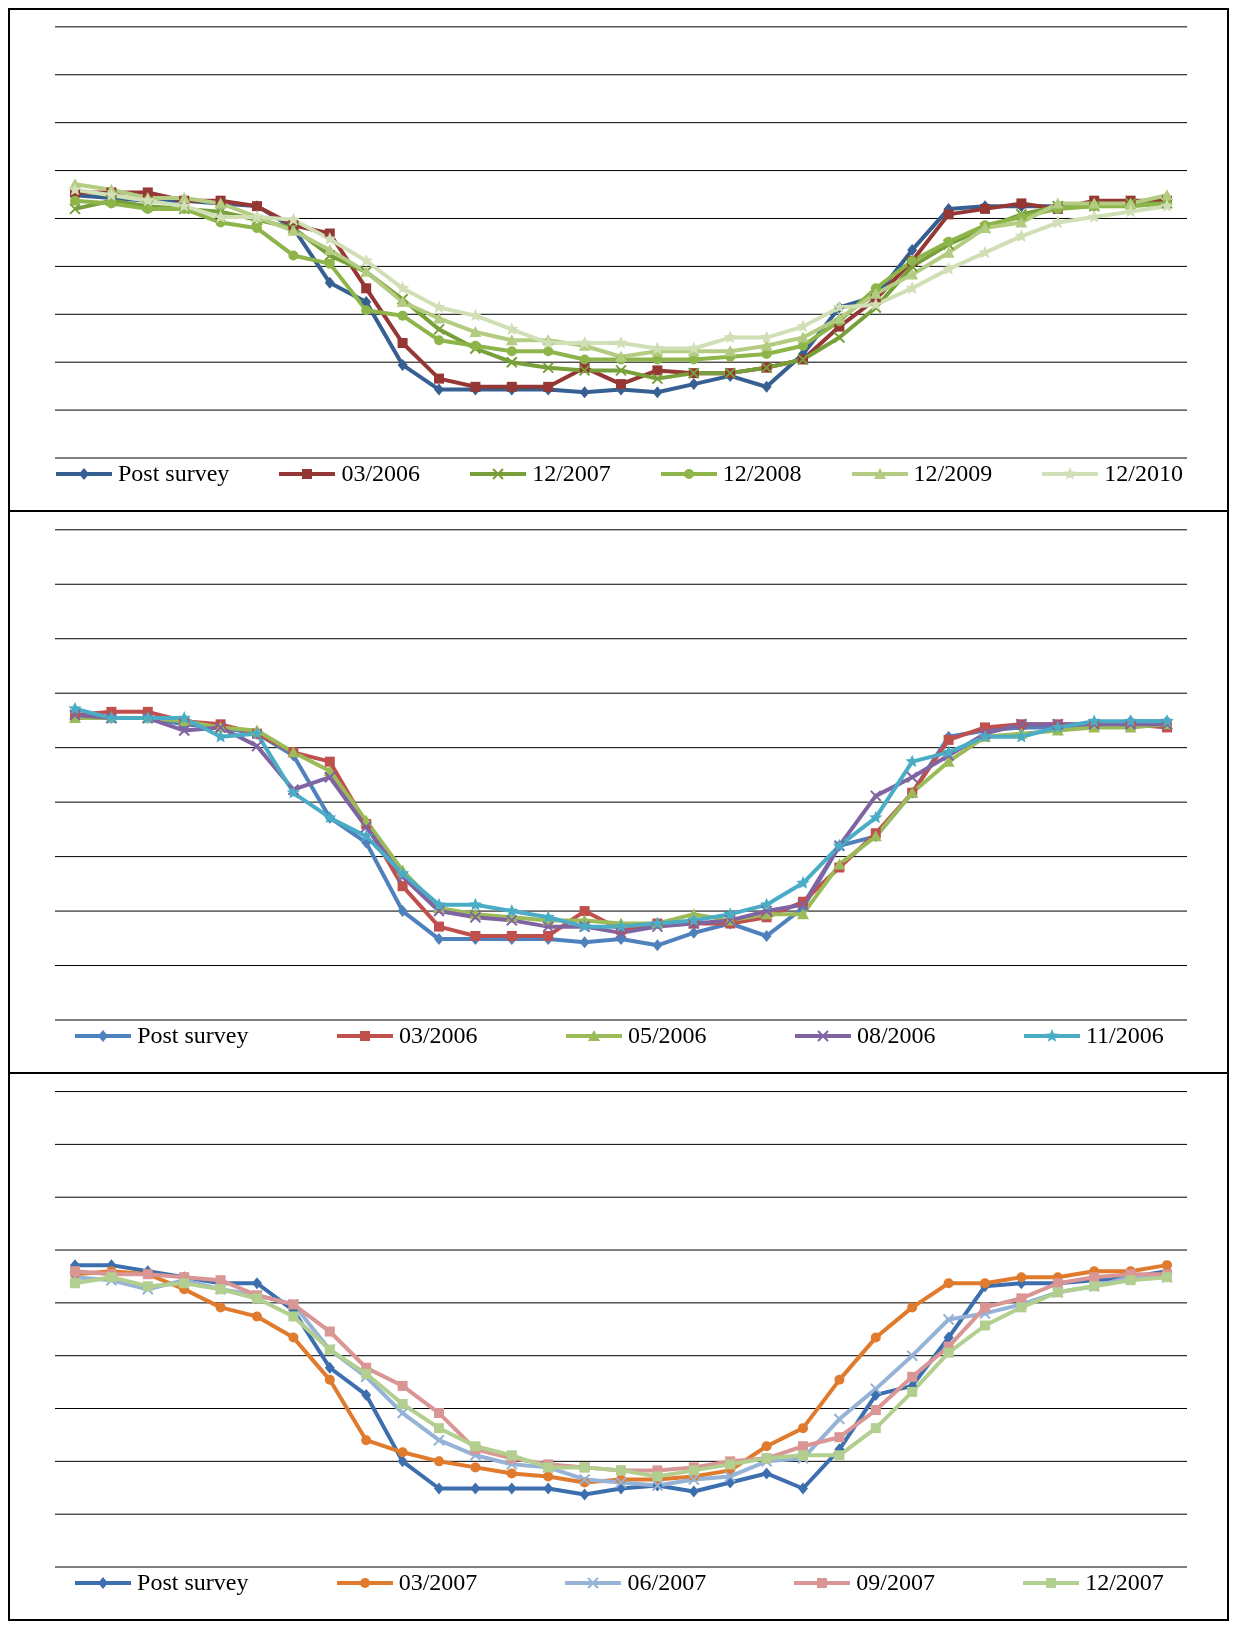 This screenshot has height=1627, width=1237. What do you see at coordinates (1124, 1035) in the screenshot?
I see `legend-label: 11/2006` at bounding box center [1124, 1035].